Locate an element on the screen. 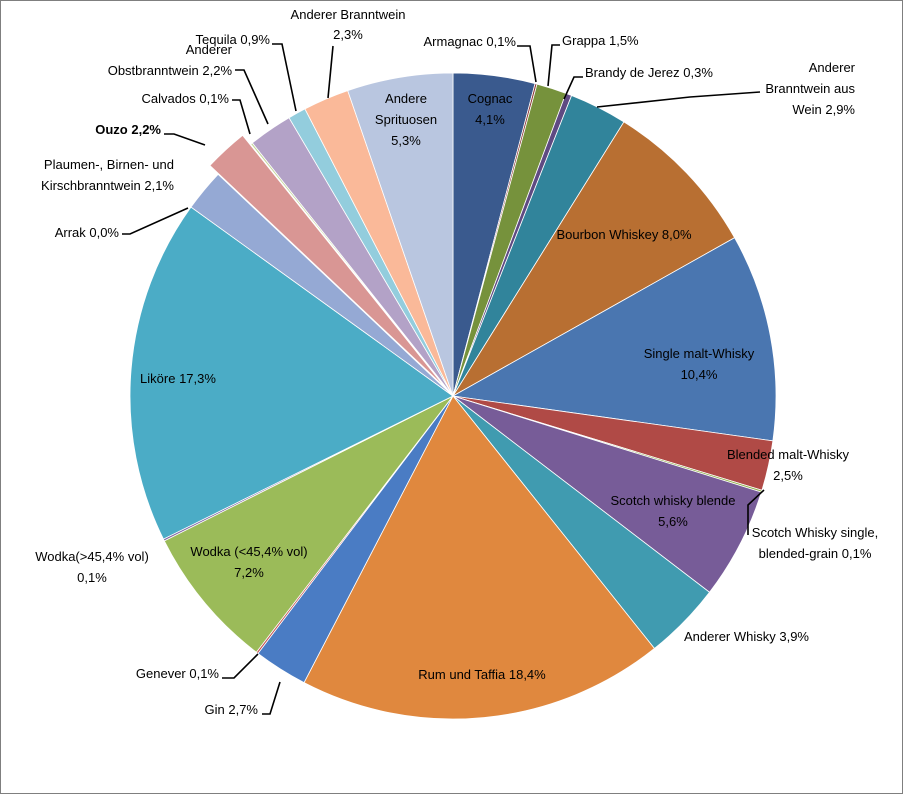 The image size is (903, 794). slice-label-9: Scotch whisky blende 5,6% is located at coordinates (672, 511).